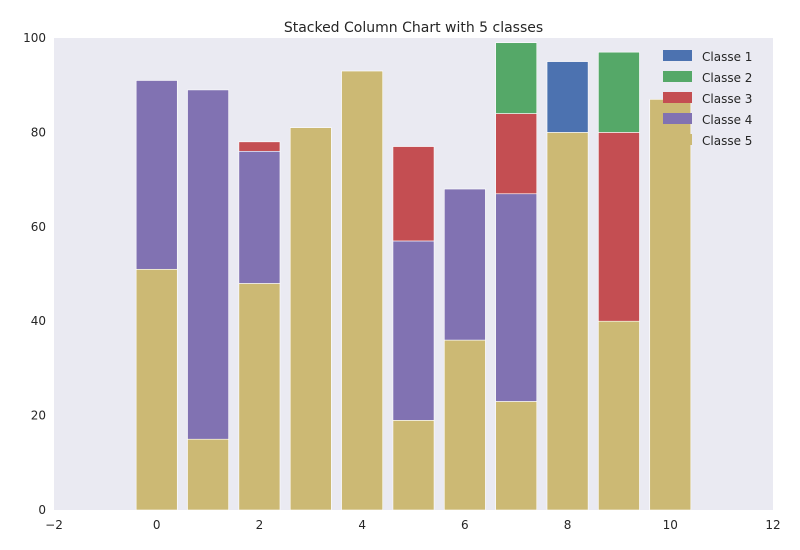 The image size is (800, 550). Describe the element at coordinates (362, 525) in the screenshot. I see `x-tick-label: 4` at that location.